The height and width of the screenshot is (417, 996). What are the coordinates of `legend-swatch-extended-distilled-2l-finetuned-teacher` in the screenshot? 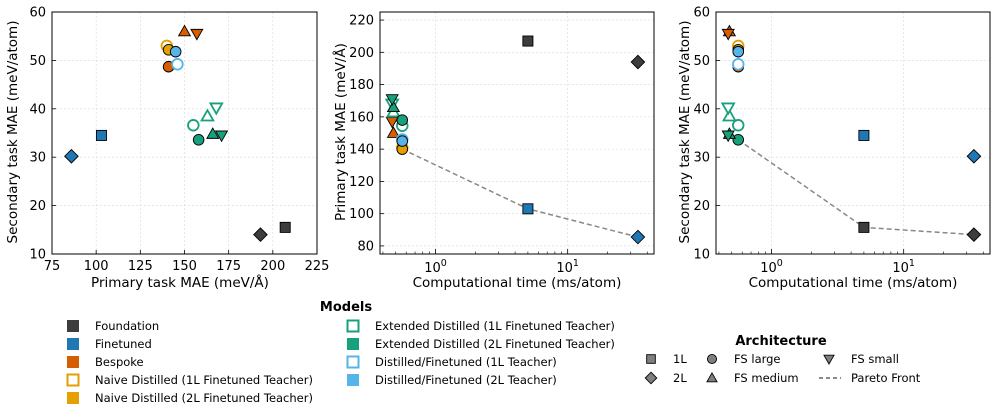 It's located at (353, 344).